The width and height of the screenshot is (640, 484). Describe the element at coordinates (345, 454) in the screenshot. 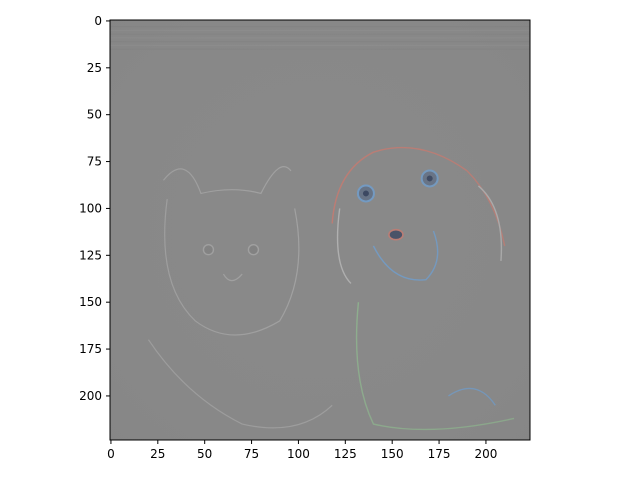

I see `x-tick-label: 125` at that location.